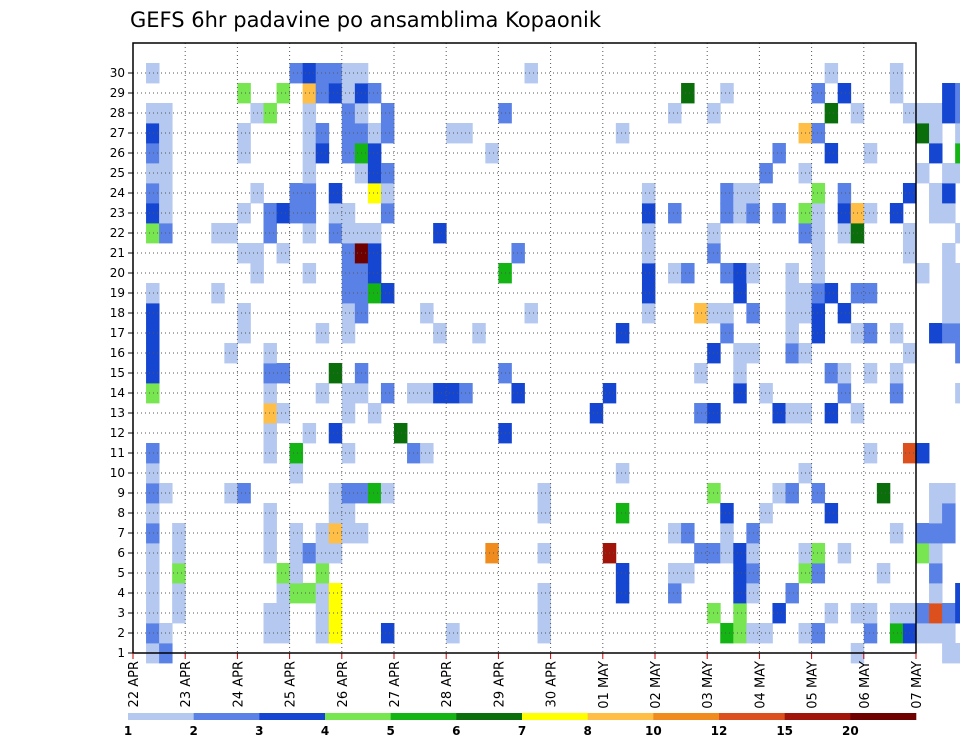  Describe the element at coordinates (291, 684) in the screenshot. I see `x-tick-label: 25 APR` at that location.